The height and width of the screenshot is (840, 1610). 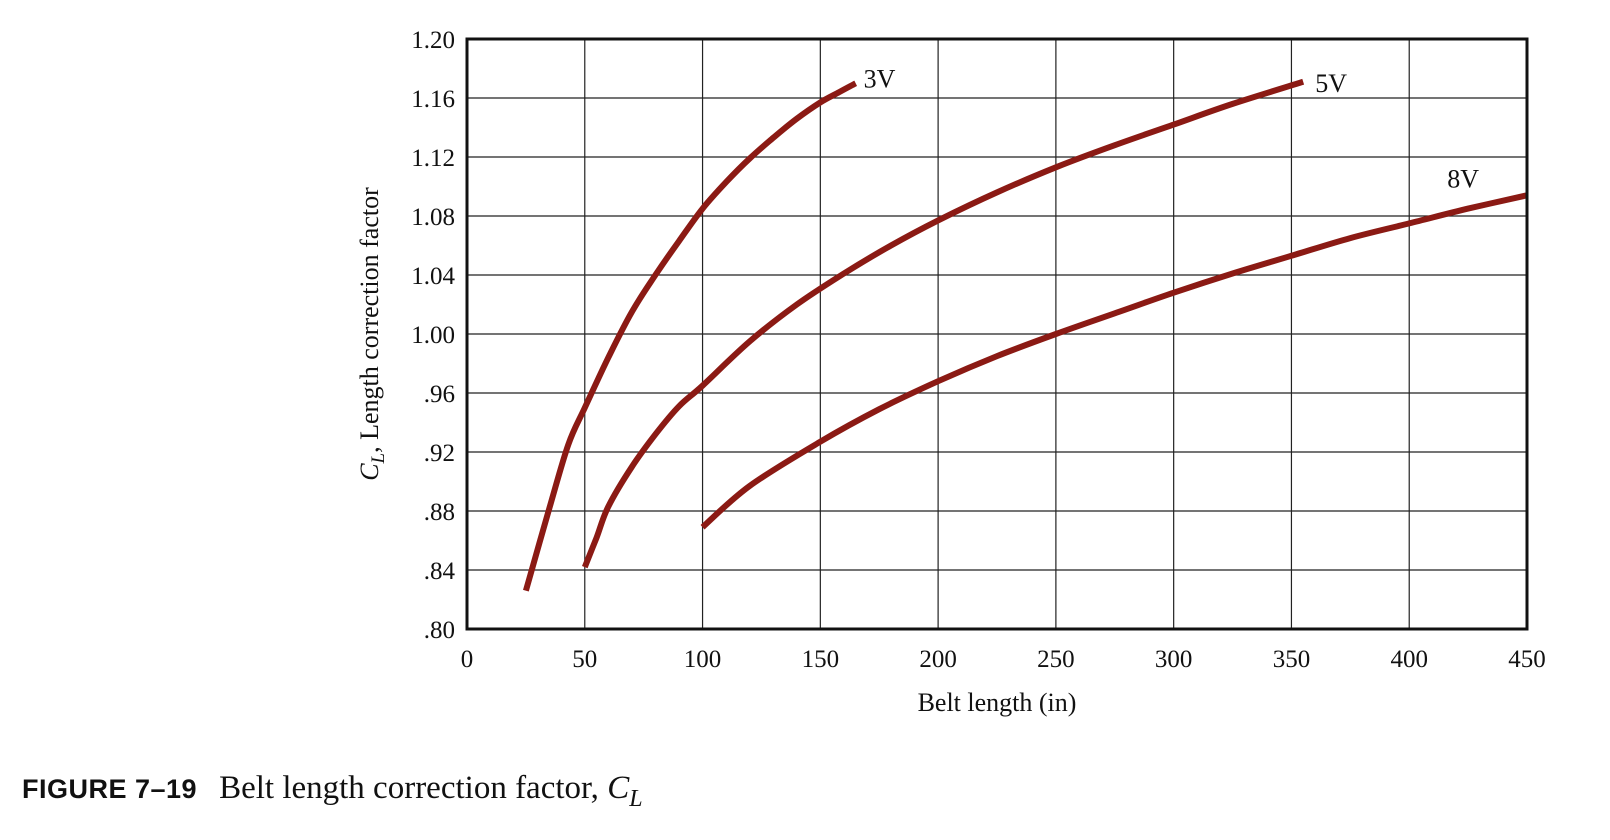 What do you see at coordinates (439, 394) in the screenshot?
I see `y-tick-label: .96` at bounding box center [439, 394].